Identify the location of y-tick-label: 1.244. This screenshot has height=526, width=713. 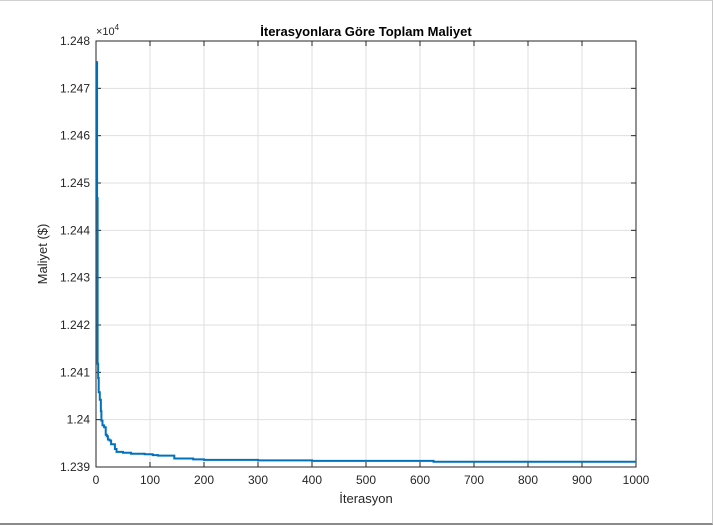
(75, 230).